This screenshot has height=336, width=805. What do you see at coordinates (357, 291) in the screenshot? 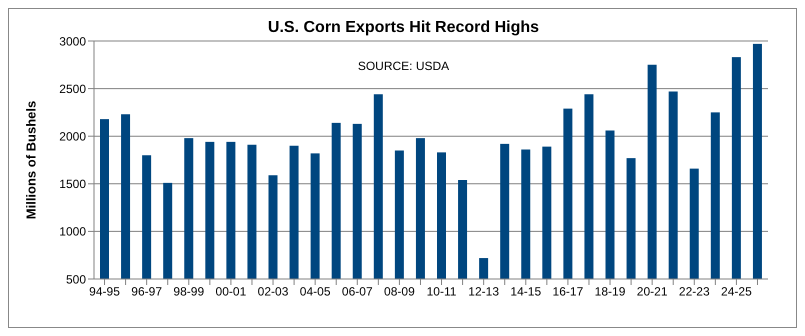
I see `x-tick-label: 06-07` at bounding box center [357, 291].